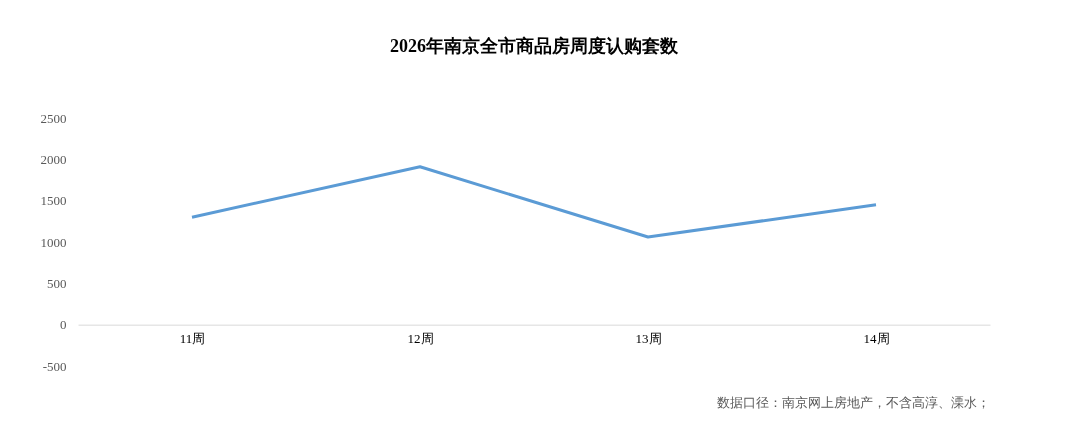 This screenshot has width=1070, height=440. I want to click on text: 数据口径：南京网上房地产，不含高淳、溧水；, so click(853, 402).